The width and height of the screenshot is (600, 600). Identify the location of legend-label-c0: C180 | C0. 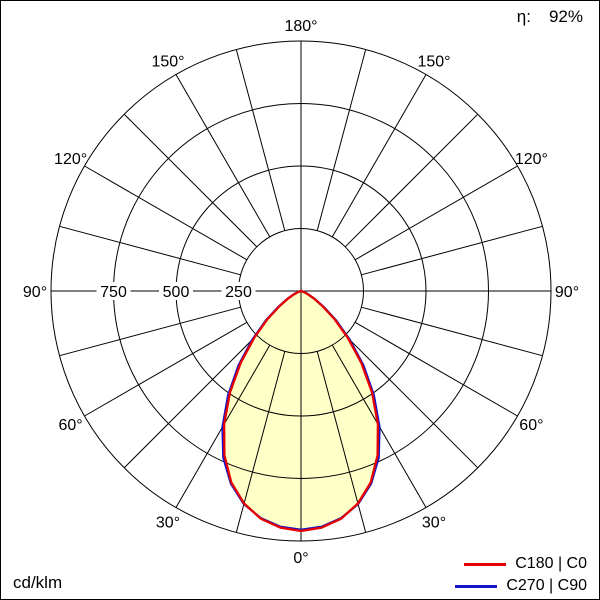
(551, 563).